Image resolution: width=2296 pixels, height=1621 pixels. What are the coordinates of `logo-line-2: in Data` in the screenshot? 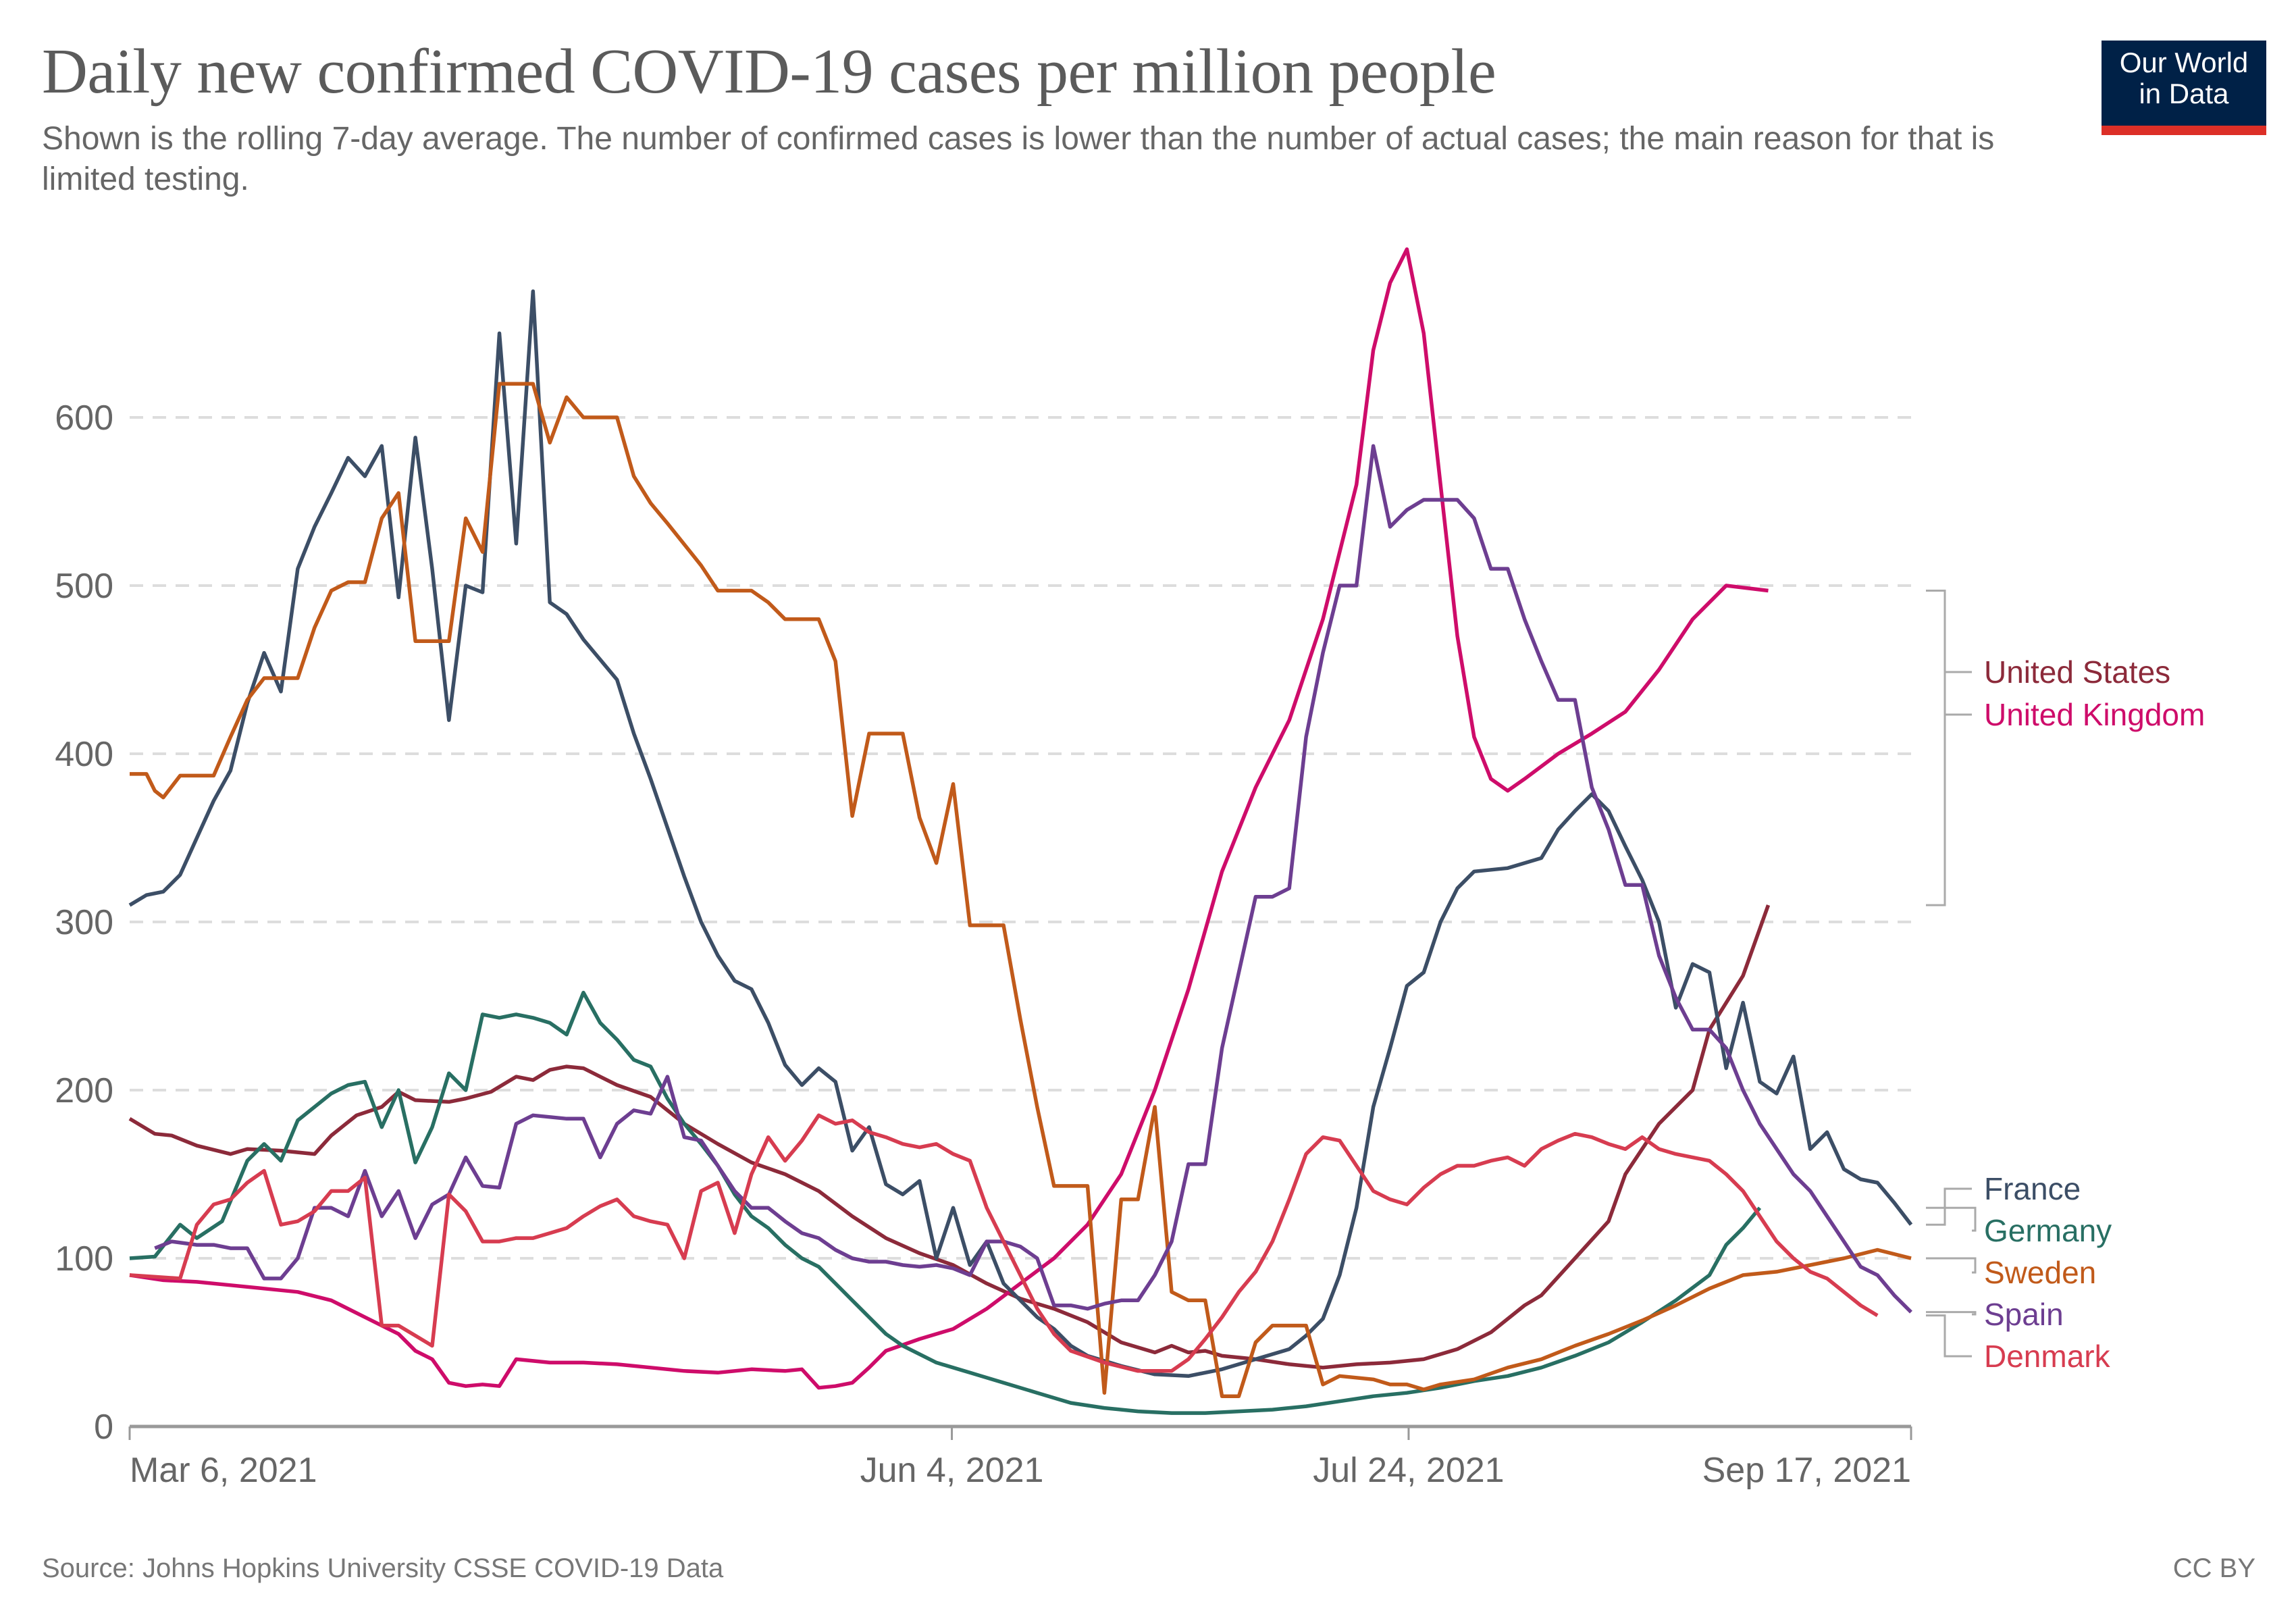 It's located at (2184, 93).